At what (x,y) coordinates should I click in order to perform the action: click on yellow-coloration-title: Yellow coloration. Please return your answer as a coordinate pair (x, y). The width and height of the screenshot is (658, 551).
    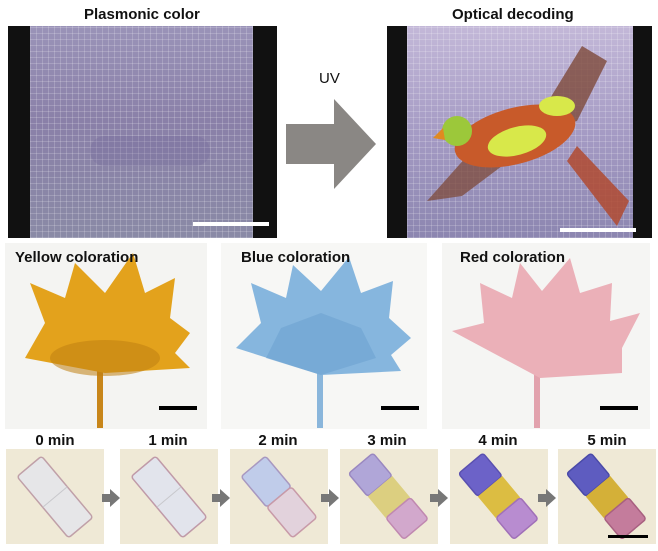
    Looking at the image, I should click on (77, 257).